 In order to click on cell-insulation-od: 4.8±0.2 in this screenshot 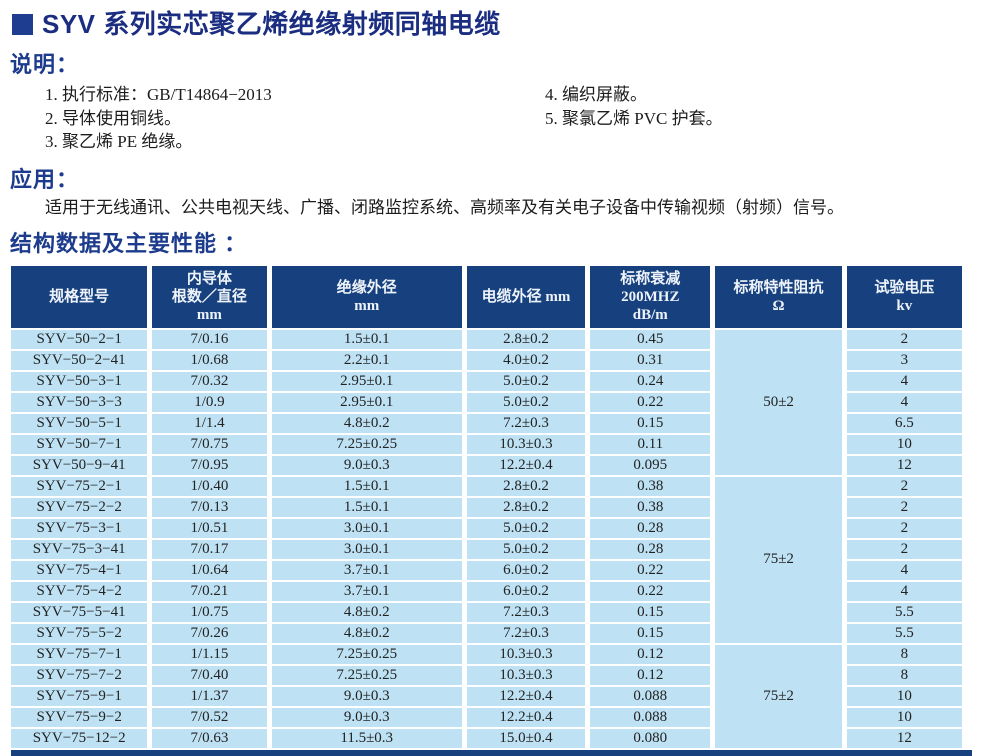, I will do `click(366, 423)`.